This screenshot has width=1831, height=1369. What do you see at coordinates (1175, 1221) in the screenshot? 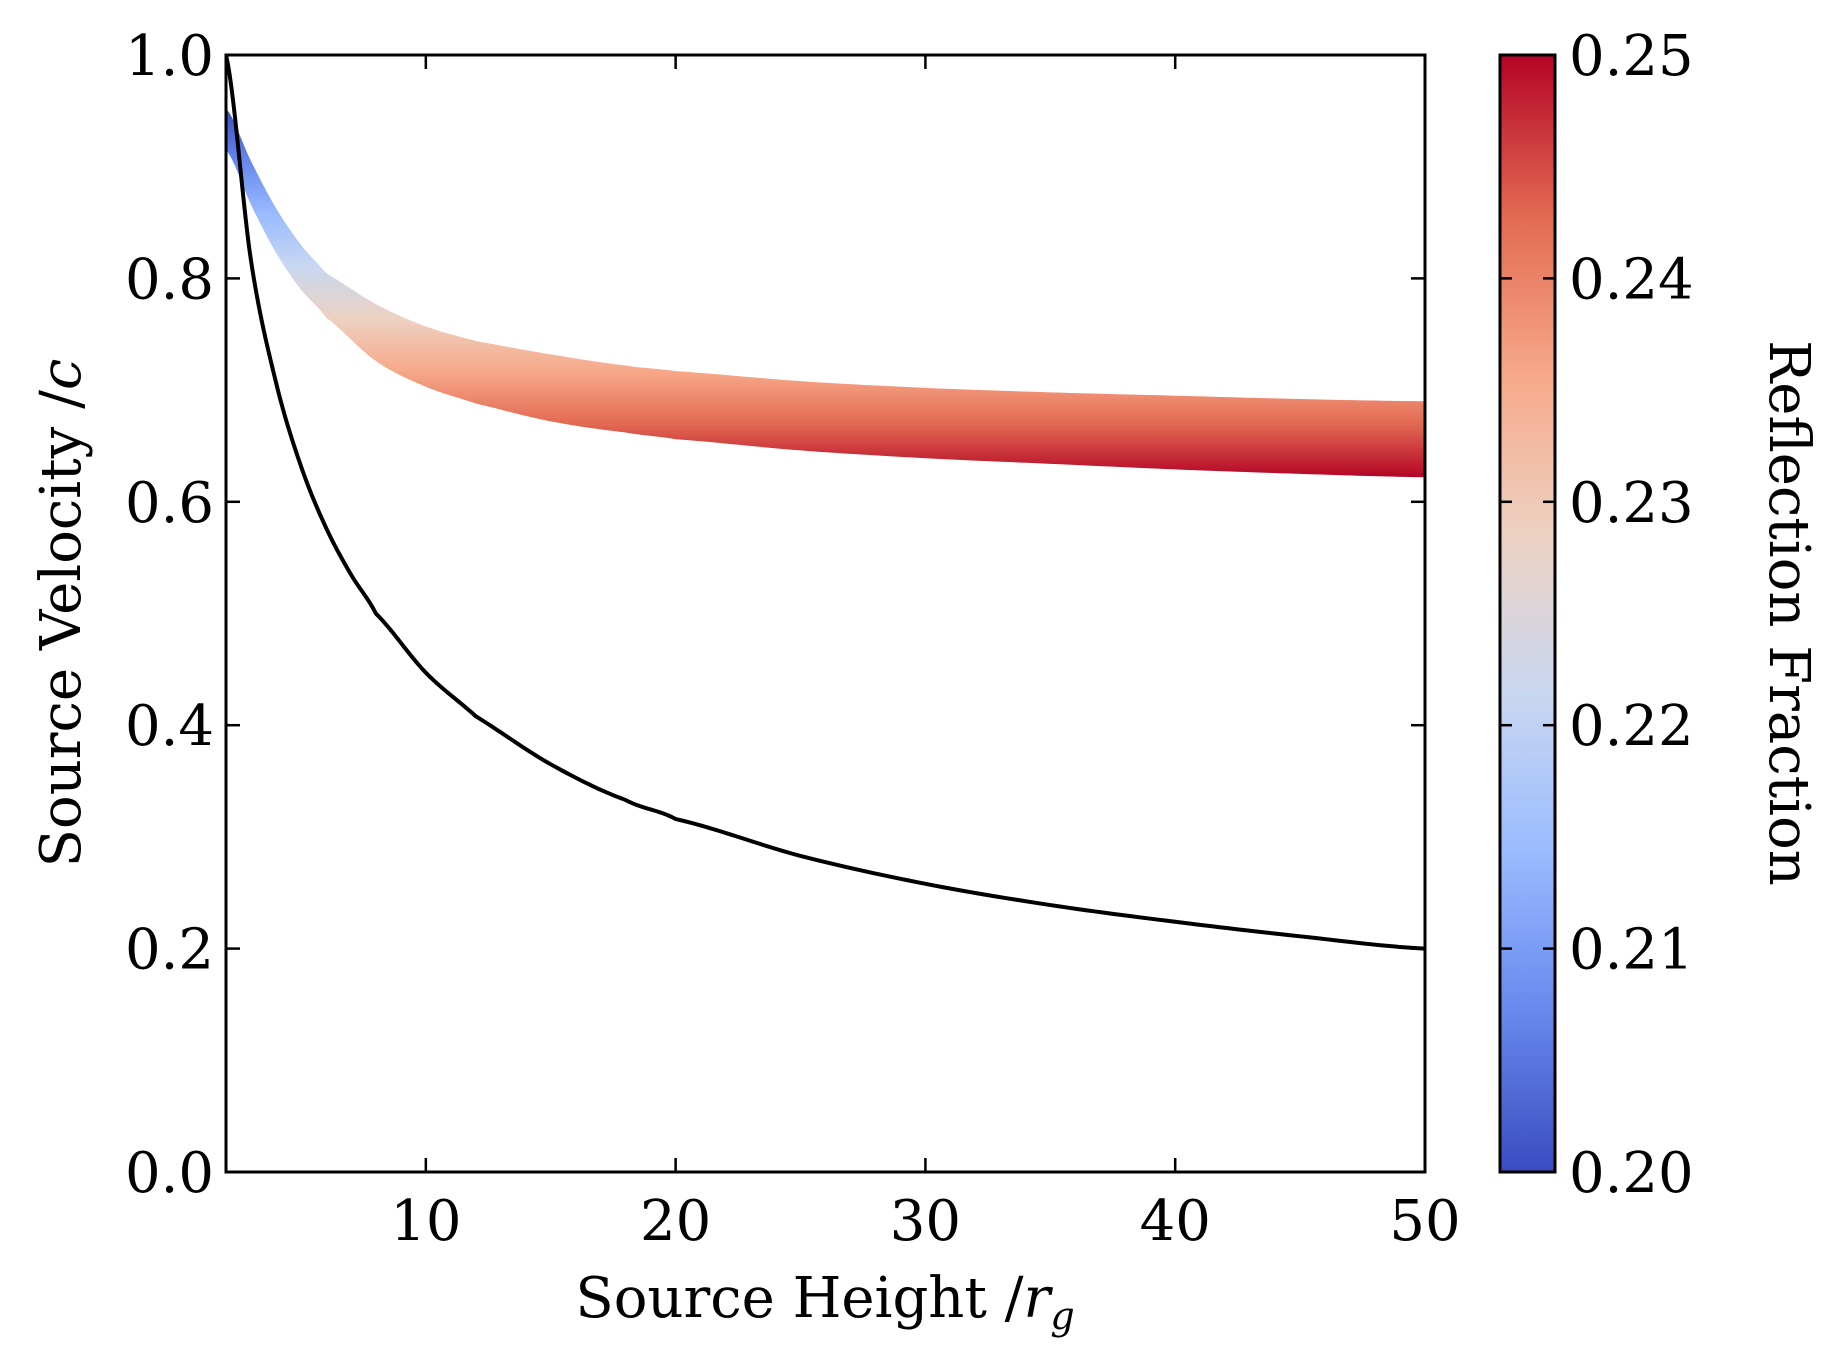
I see `x-tick-label: 40` at bounding box center [1175, 1221].